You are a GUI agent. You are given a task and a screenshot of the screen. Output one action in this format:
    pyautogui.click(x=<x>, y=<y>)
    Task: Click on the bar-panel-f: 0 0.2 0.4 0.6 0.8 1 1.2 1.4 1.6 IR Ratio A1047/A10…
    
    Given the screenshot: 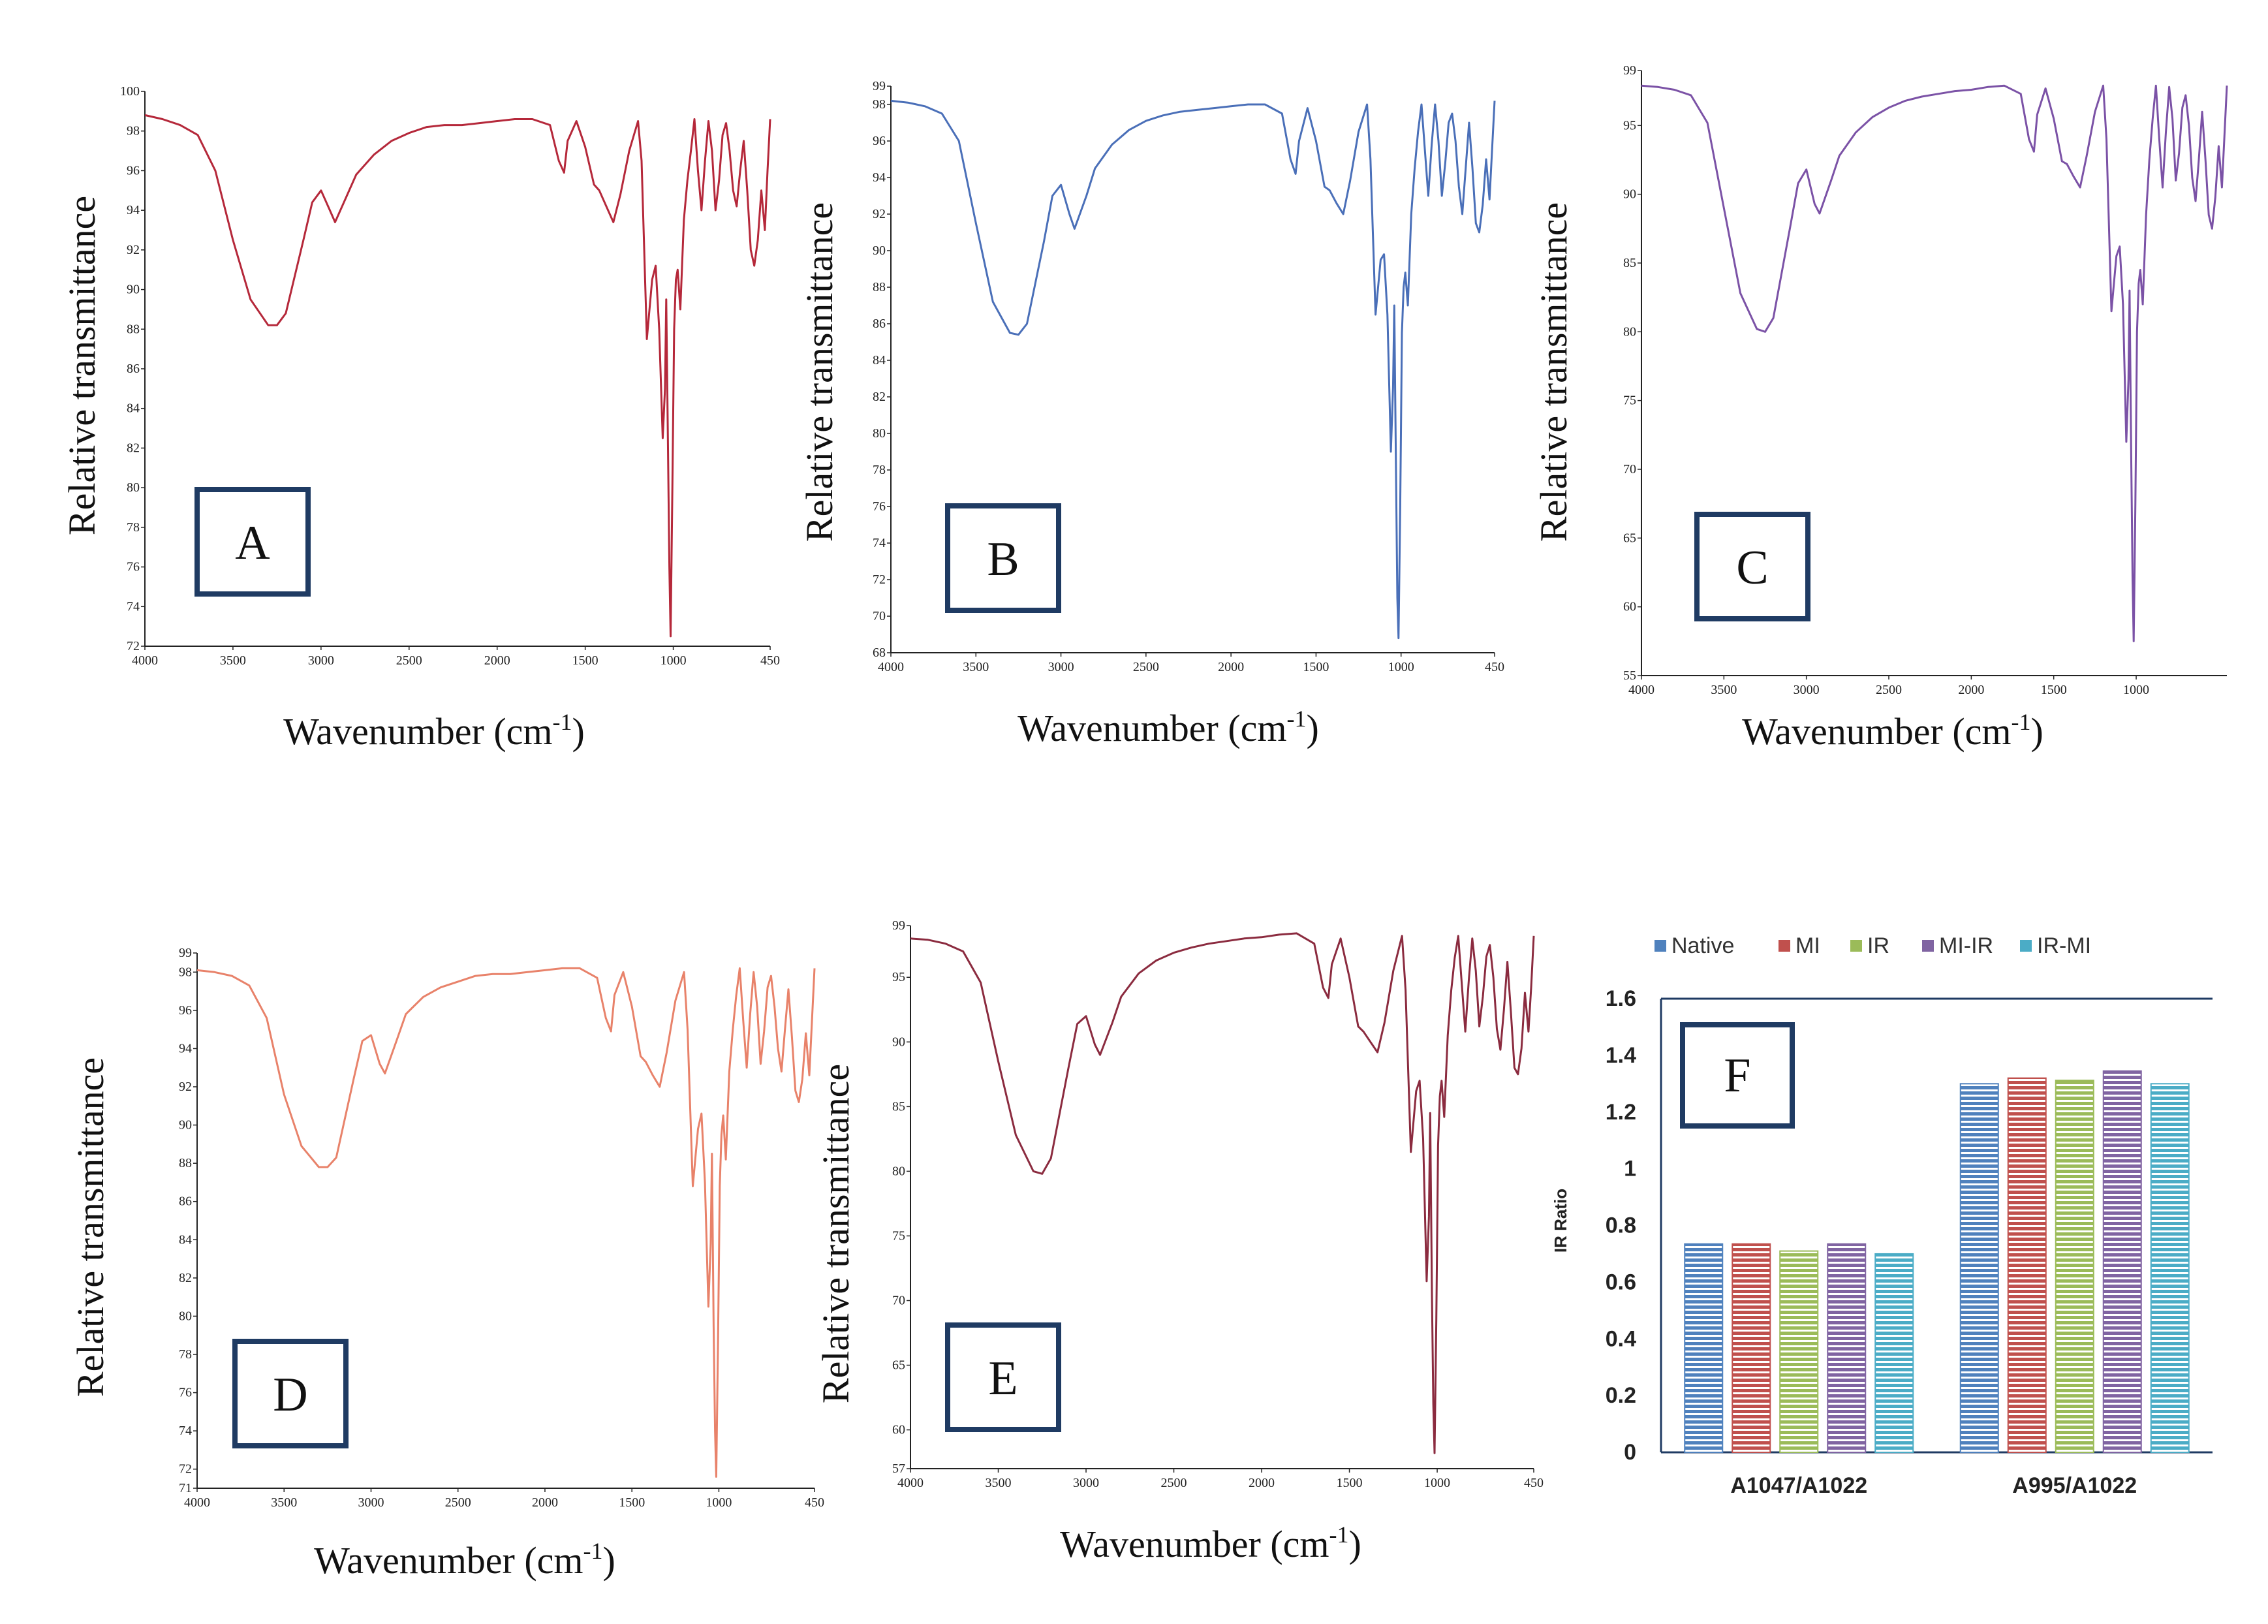 What is the action you would take?
    pyautogui.click(x=1882, y=1215)
    